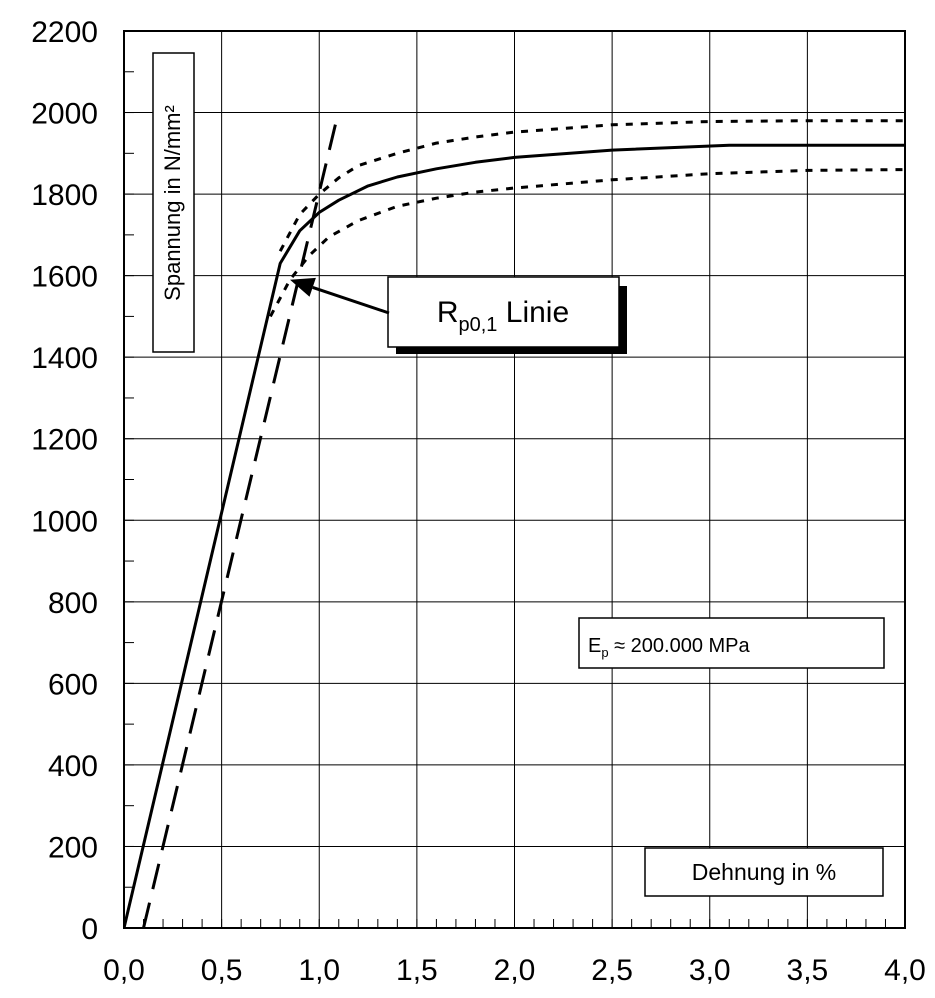 This screenshot has width=935, height=998. What do you see at coordinates (73, 766) in the screenshot?
I see `y-tick-label: 400` at bounding box center [73, 766].